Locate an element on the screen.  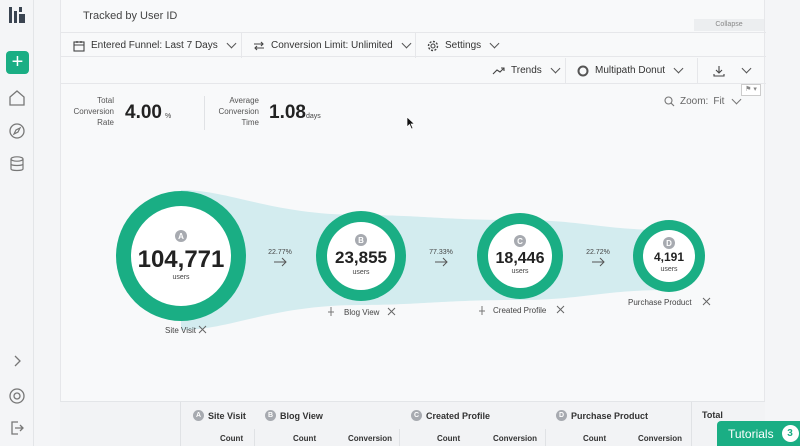
step-count-b: 23,855 is located at coordinates (361, 257).